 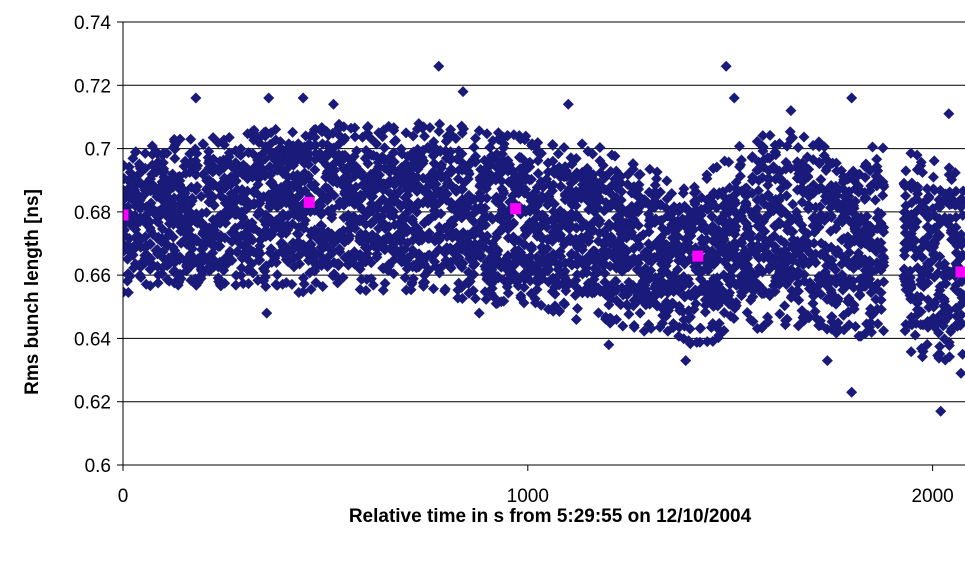 What do you see at coordinates (92, 86) in the screenshot?
I see `y-tick-label: 0.72` at bounding box center [92, 86].